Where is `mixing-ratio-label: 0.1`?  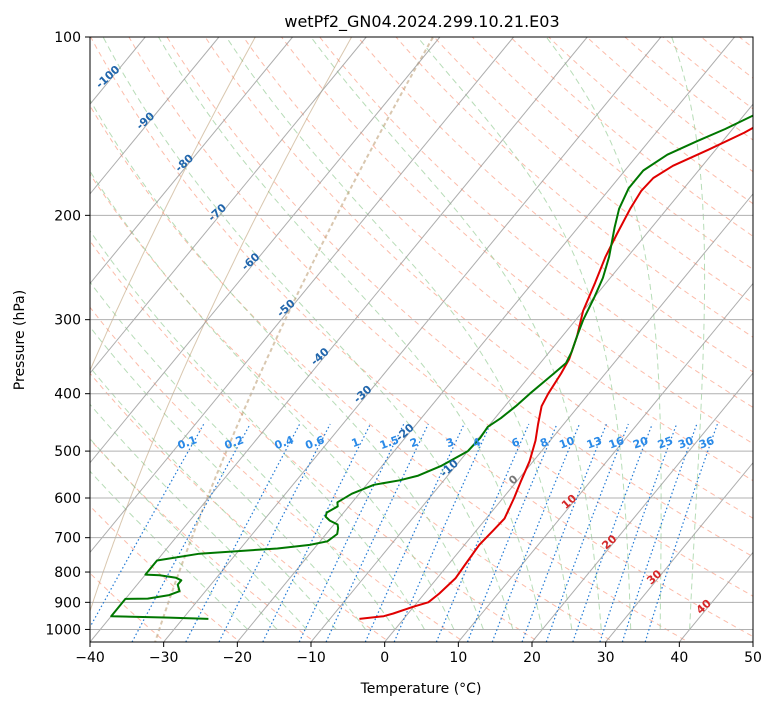 mixing-ratio-label: 0.1 is located at coordinates (187, 442).